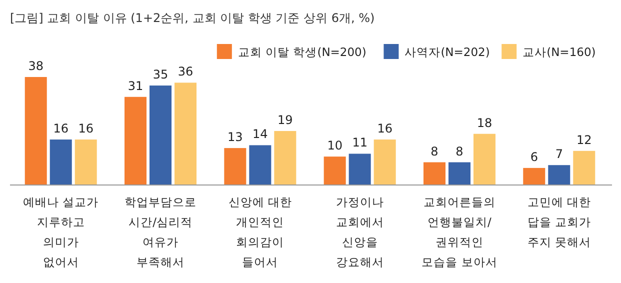  I want to click on x-tick-label: 교회어른들의 언행불일치/ 권위적인 모습을 보아서, so click(460, 232).